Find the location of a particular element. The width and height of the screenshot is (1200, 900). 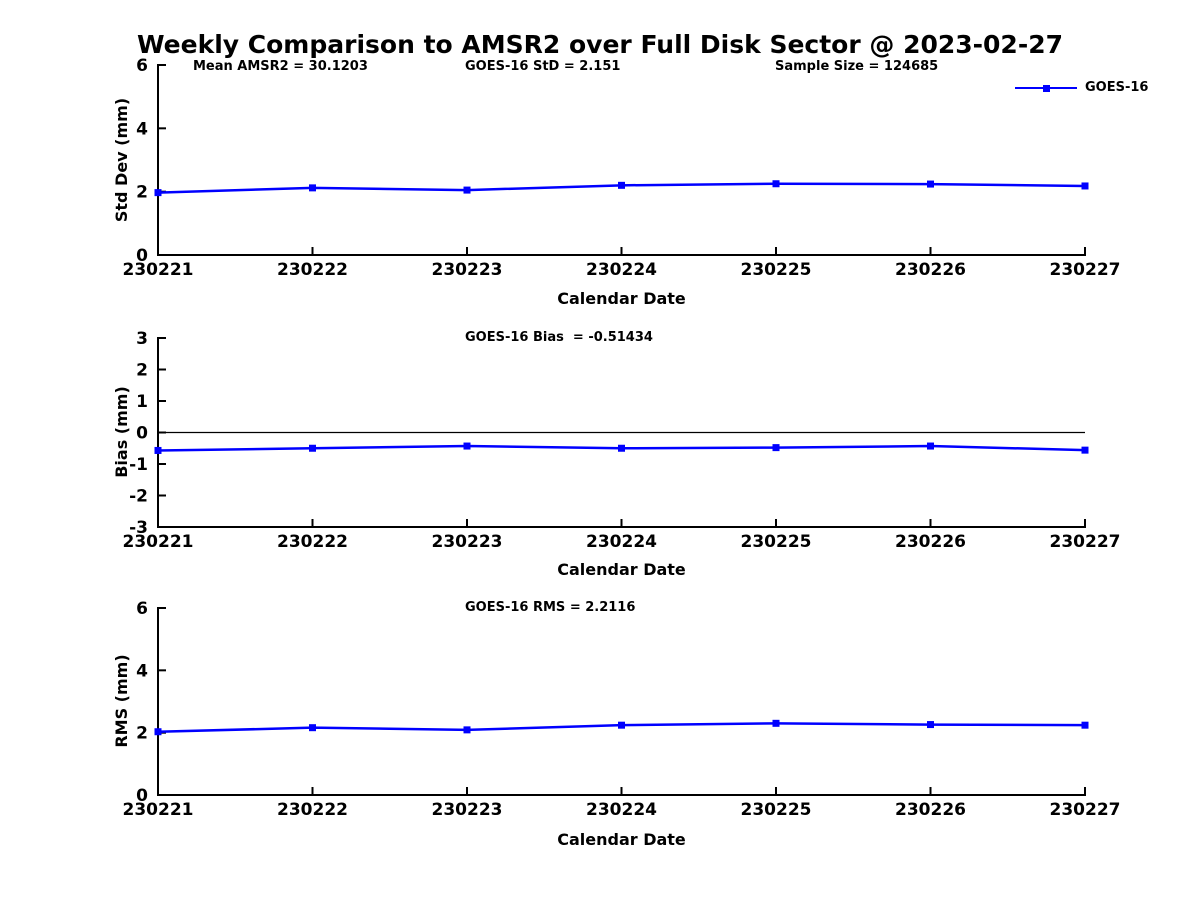

ylabel-std-dev: Std Dev (mm) is located at coordinates (121, 160).